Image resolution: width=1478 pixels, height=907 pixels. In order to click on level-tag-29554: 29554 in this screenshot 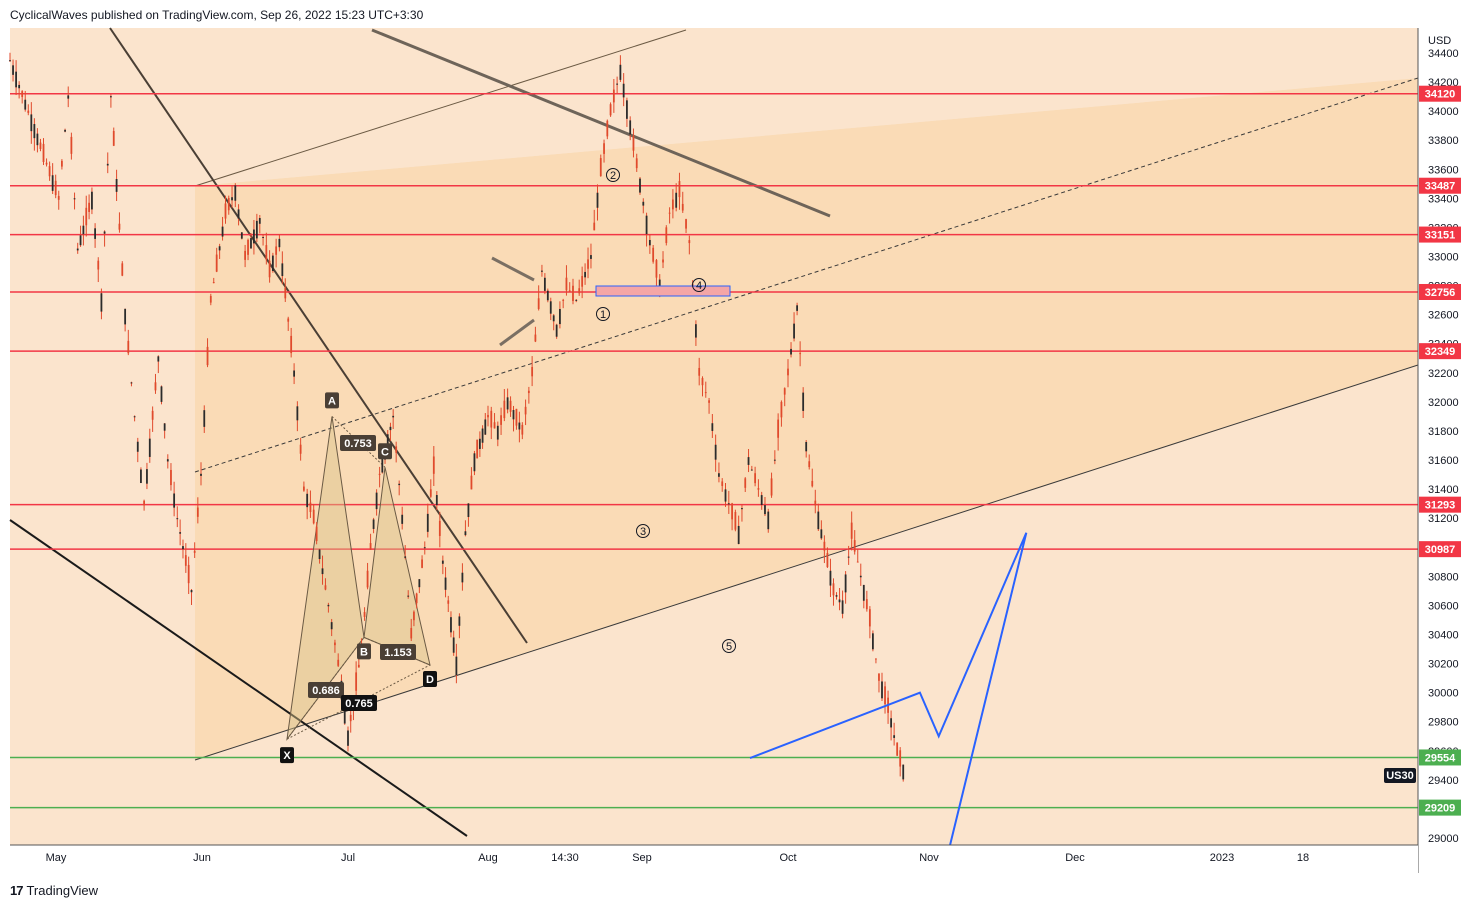, I will do `click(1440, 758)`.